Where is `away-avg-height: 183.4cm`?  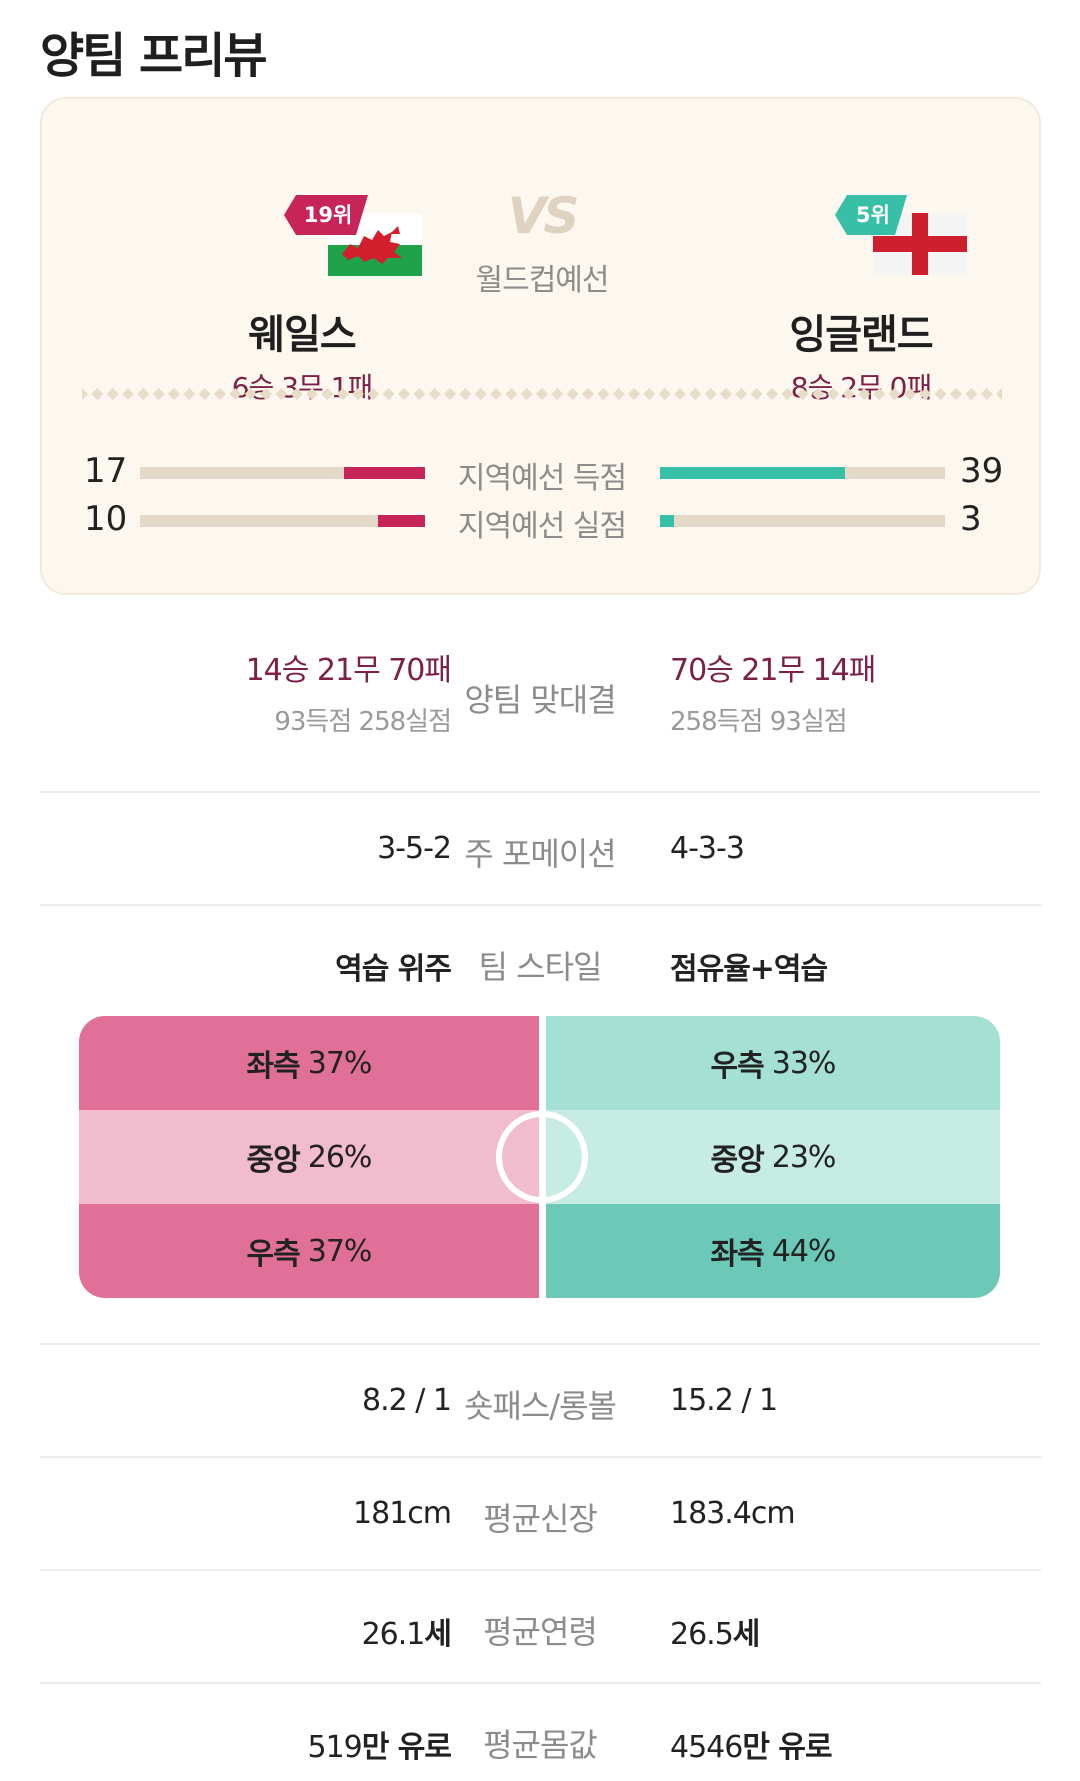 away-avg-height: 183.4cm is located at coordinates (733, 1513).